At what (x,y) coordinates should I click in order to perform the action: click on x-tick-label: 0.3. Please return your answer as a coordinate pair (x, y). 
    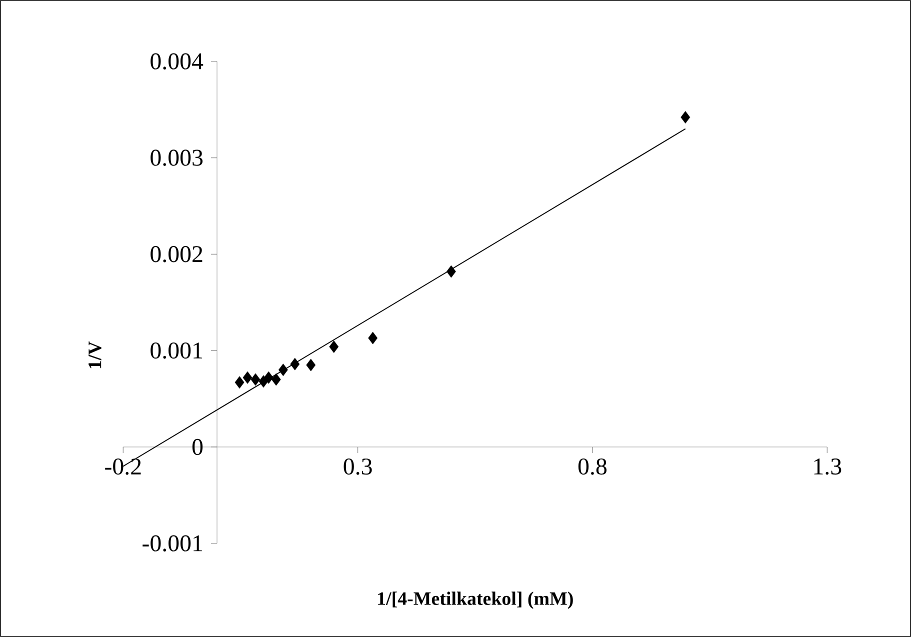
    Looking at the image, I should click on (358, 466).